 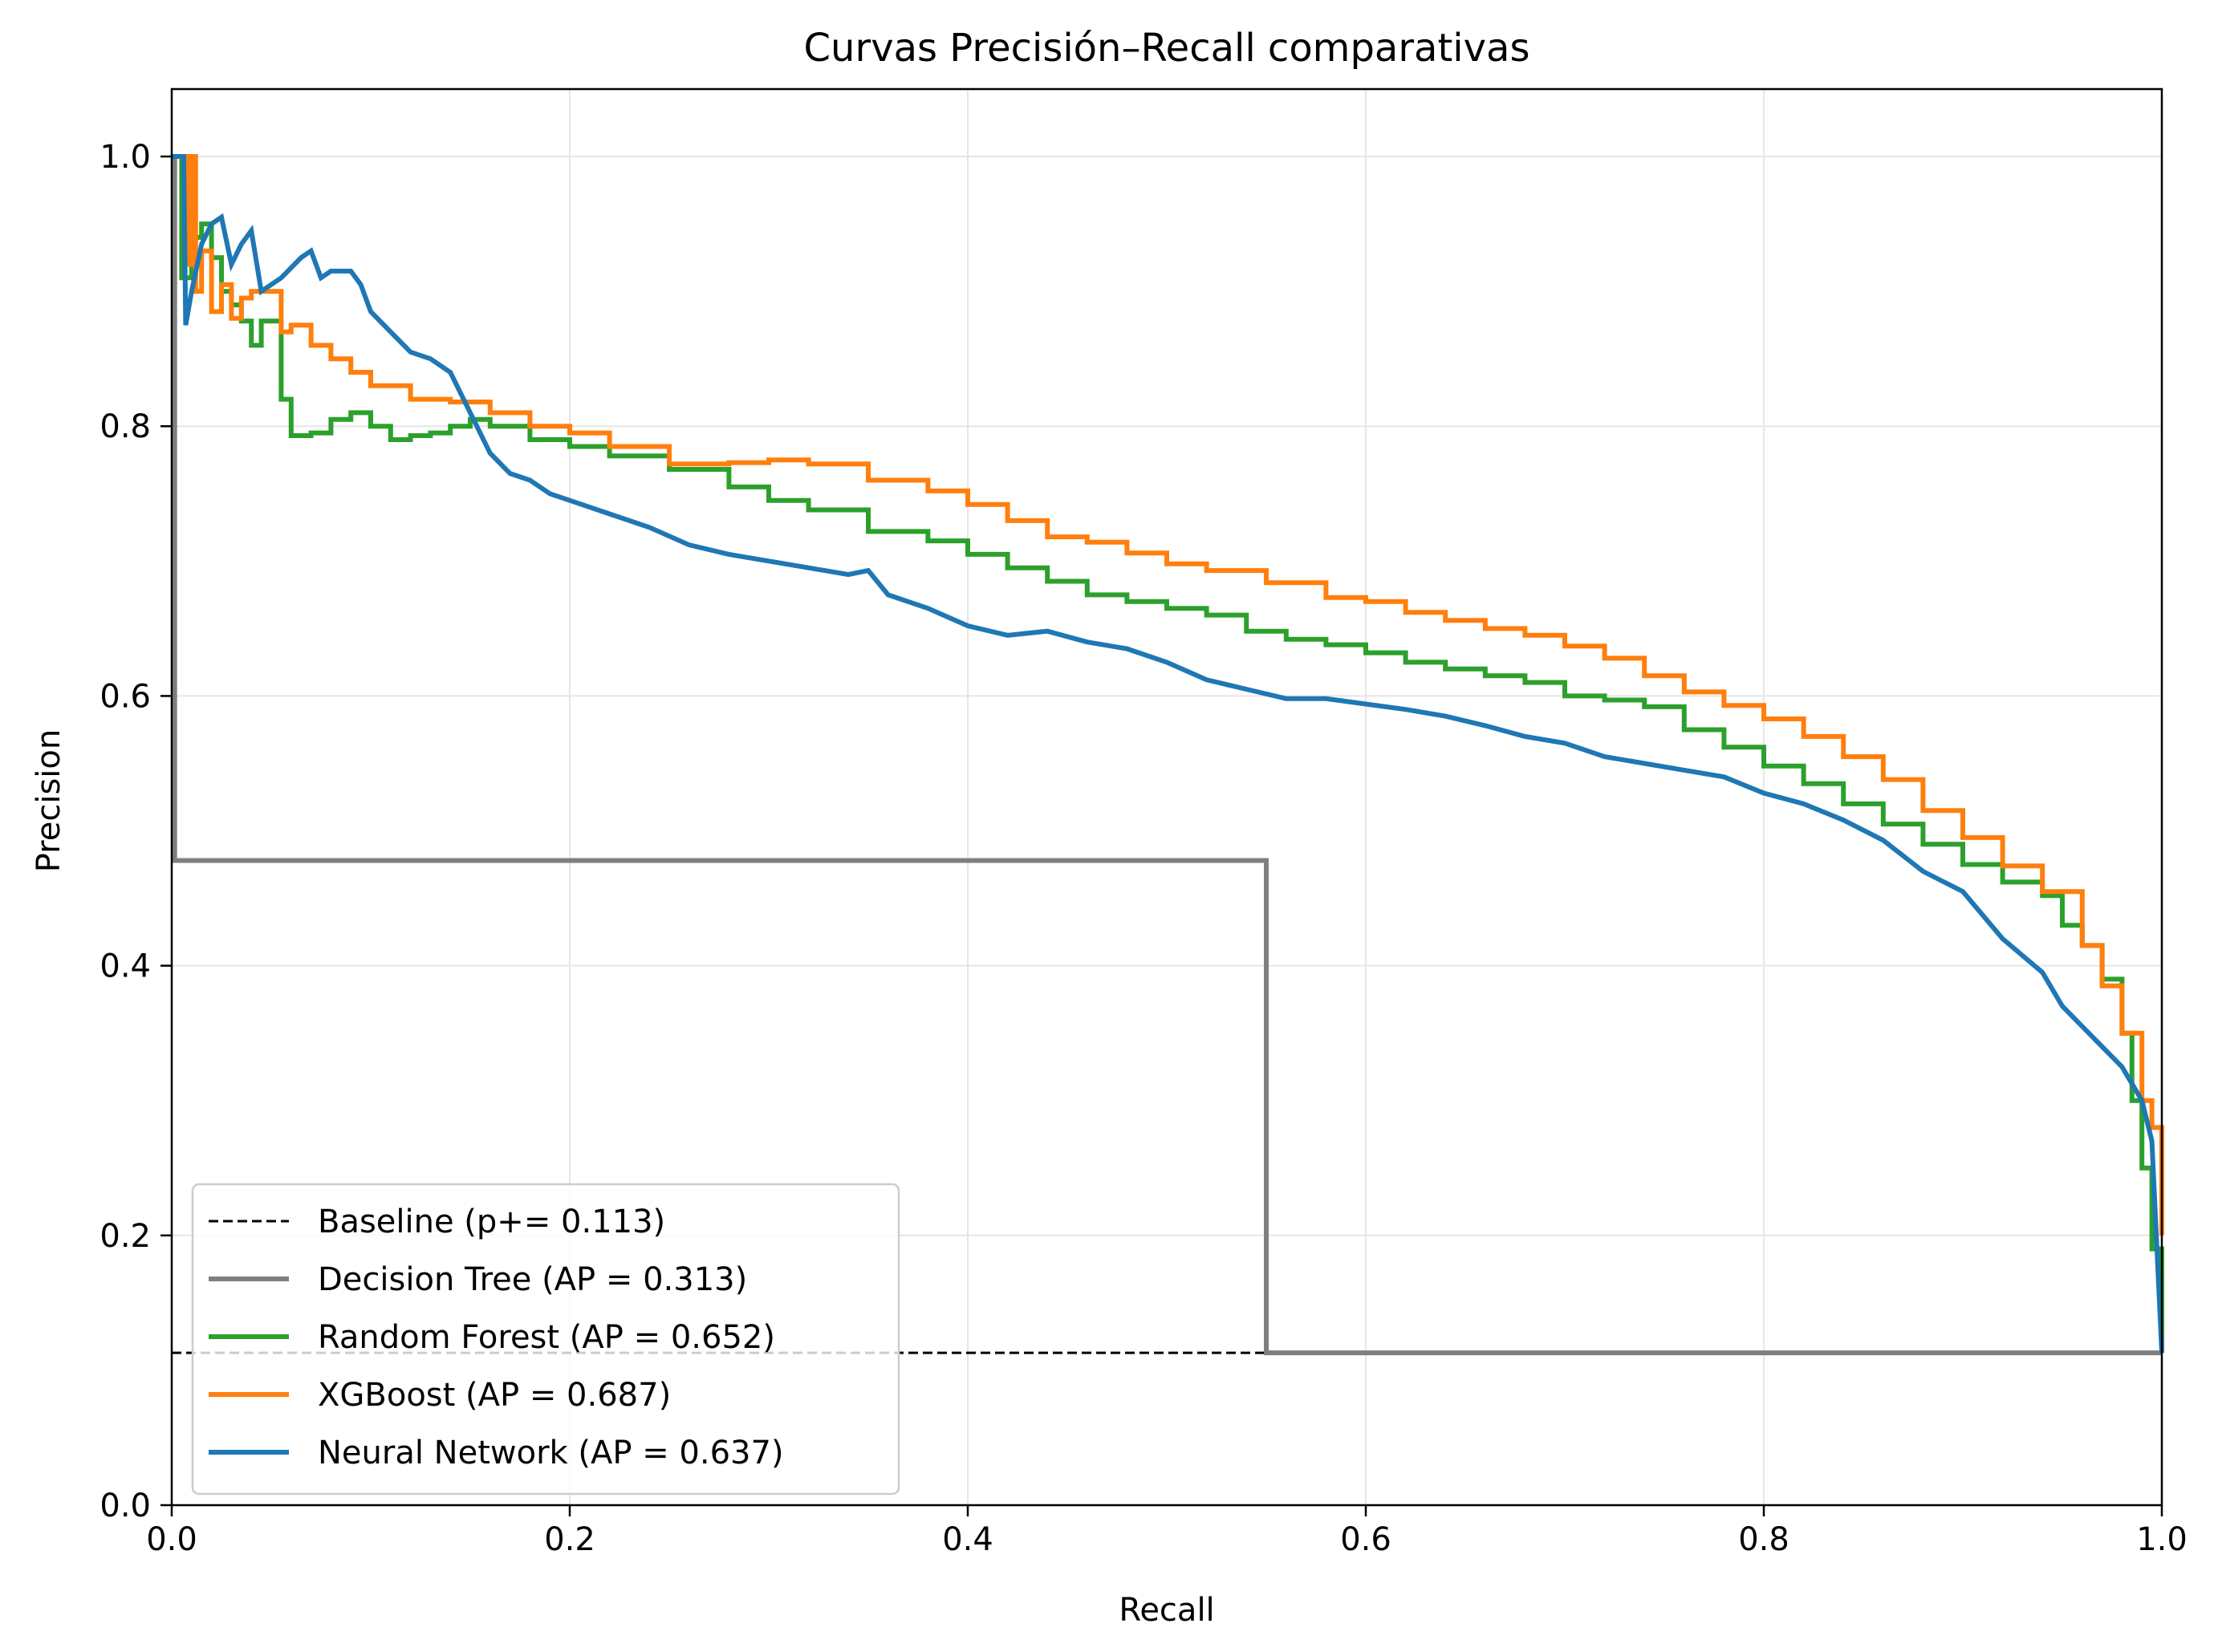 What do you see at coordinates (125, 1236) in the screenshot?
I see `y-tick-label-1: 0.2` at bounding box center [125, 1236].